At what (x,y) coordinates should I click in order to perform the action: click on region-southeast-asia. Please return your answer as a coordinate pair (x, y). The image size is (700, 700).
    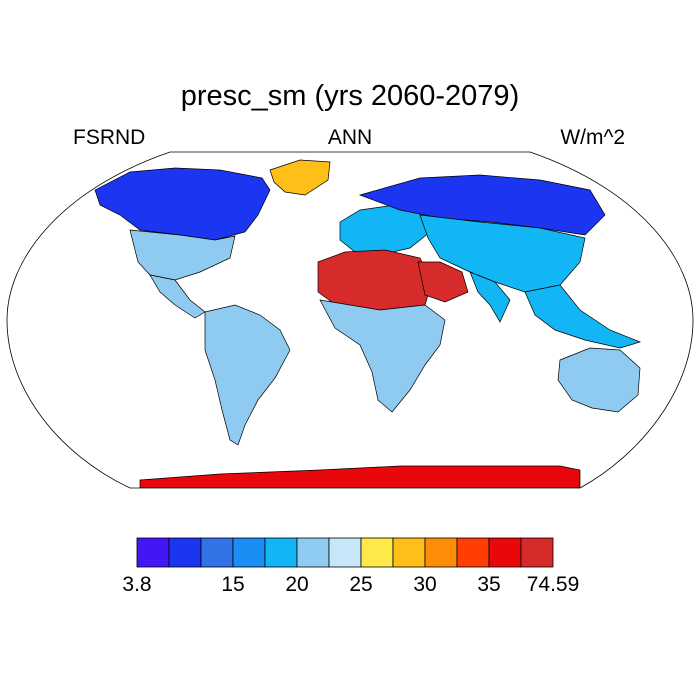
    Looking at the image, I should click on (583, 316).